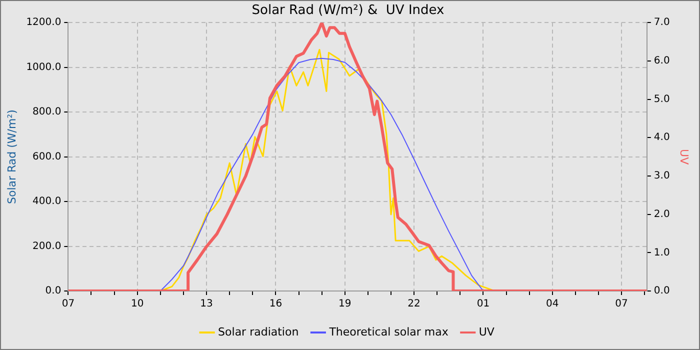 Image resolution: width=700 pixels, height=350 pixels. I want to click on x-tick-label: 13, so click(206, 304).